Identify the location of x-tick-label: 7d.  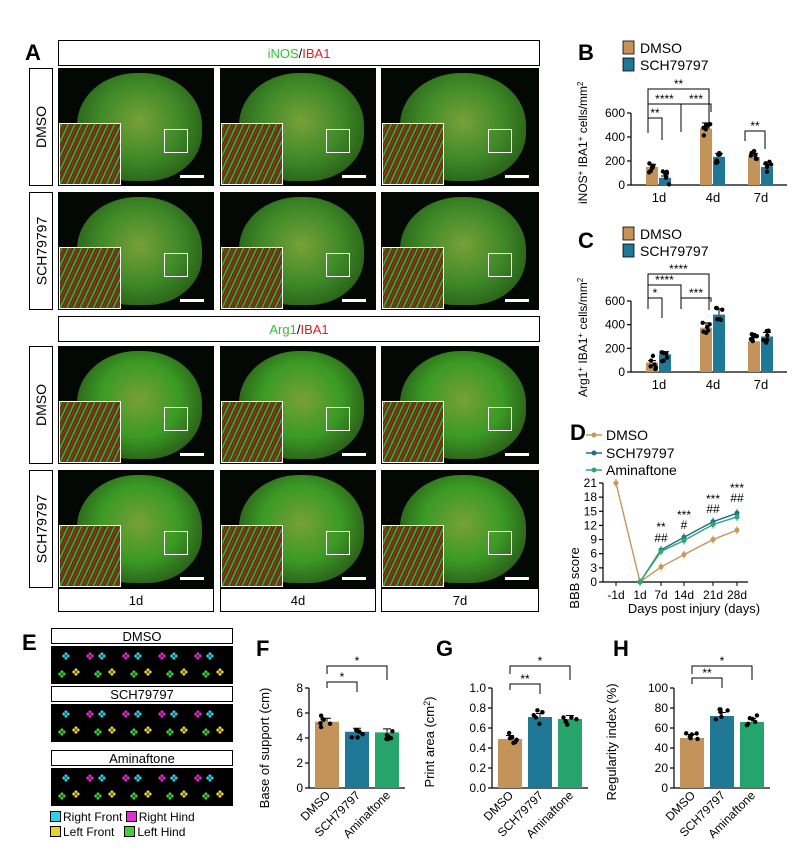
(660, 595).